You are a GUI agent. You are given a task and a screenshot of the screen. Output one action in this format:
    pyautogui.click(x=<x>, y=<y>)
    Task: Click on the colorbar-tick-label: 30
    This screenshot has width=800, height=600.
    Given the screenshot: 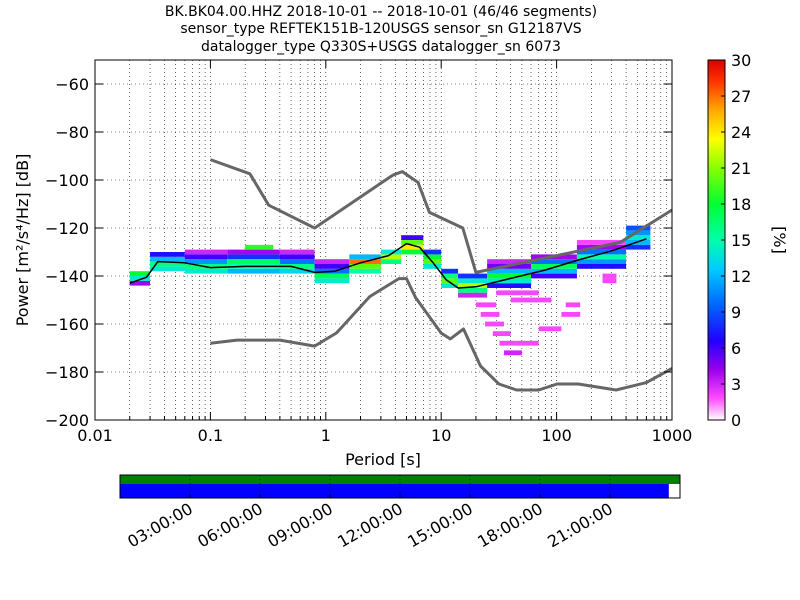 What is the action you would take?
    pyautogui.click(x=741, y=60)
    